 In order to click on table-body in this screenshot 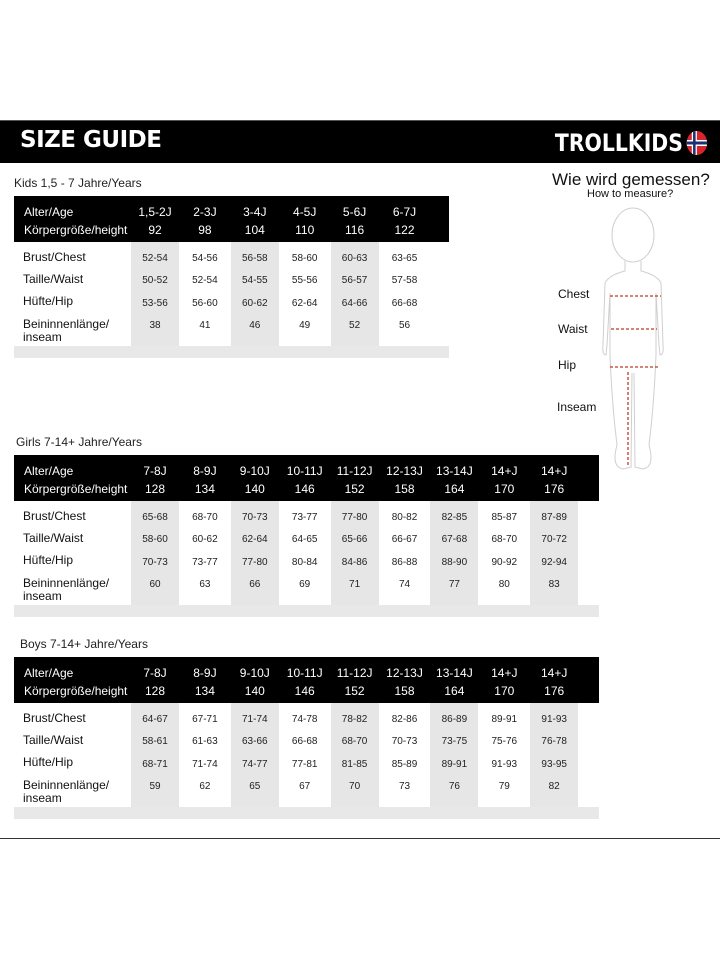, I will do `click(307, 755)`.